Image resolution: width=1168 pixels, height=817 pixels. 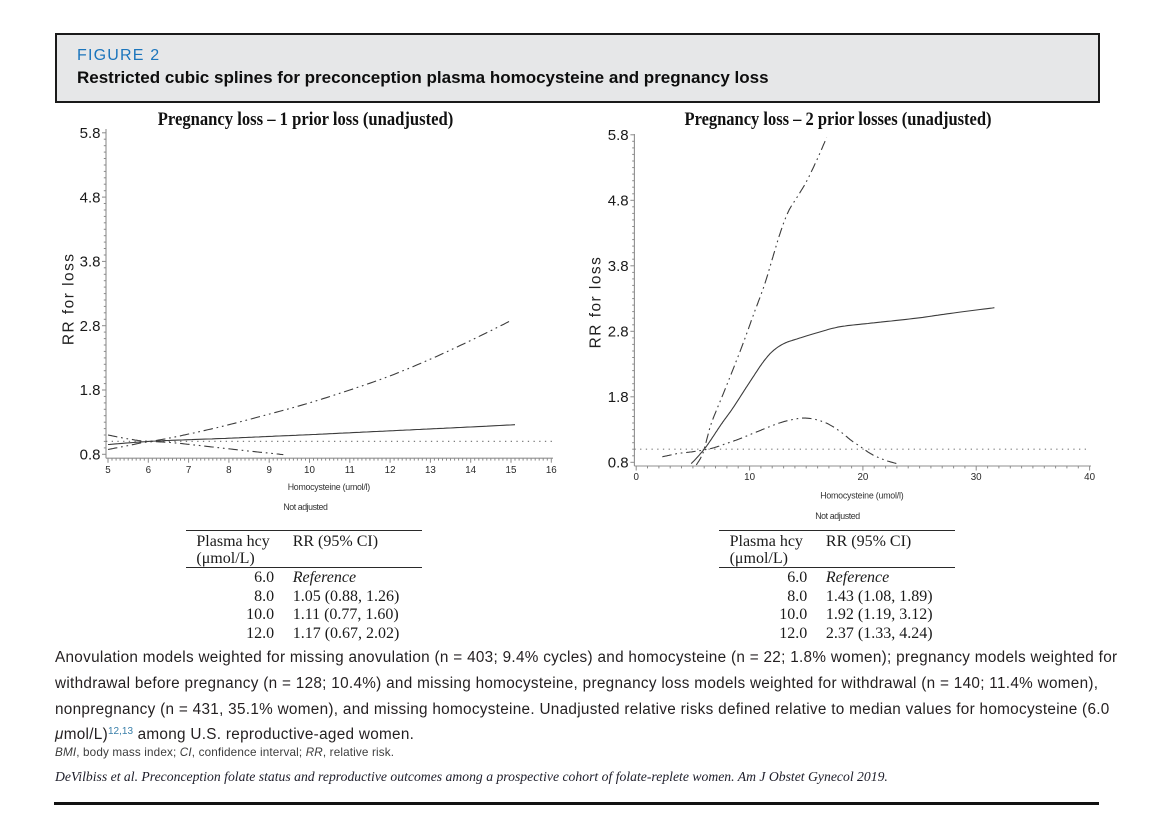 What do you see at coordinates (470, 470) in the screenshot?
I see `svg-text: 14` at bounding box center [470, 470].